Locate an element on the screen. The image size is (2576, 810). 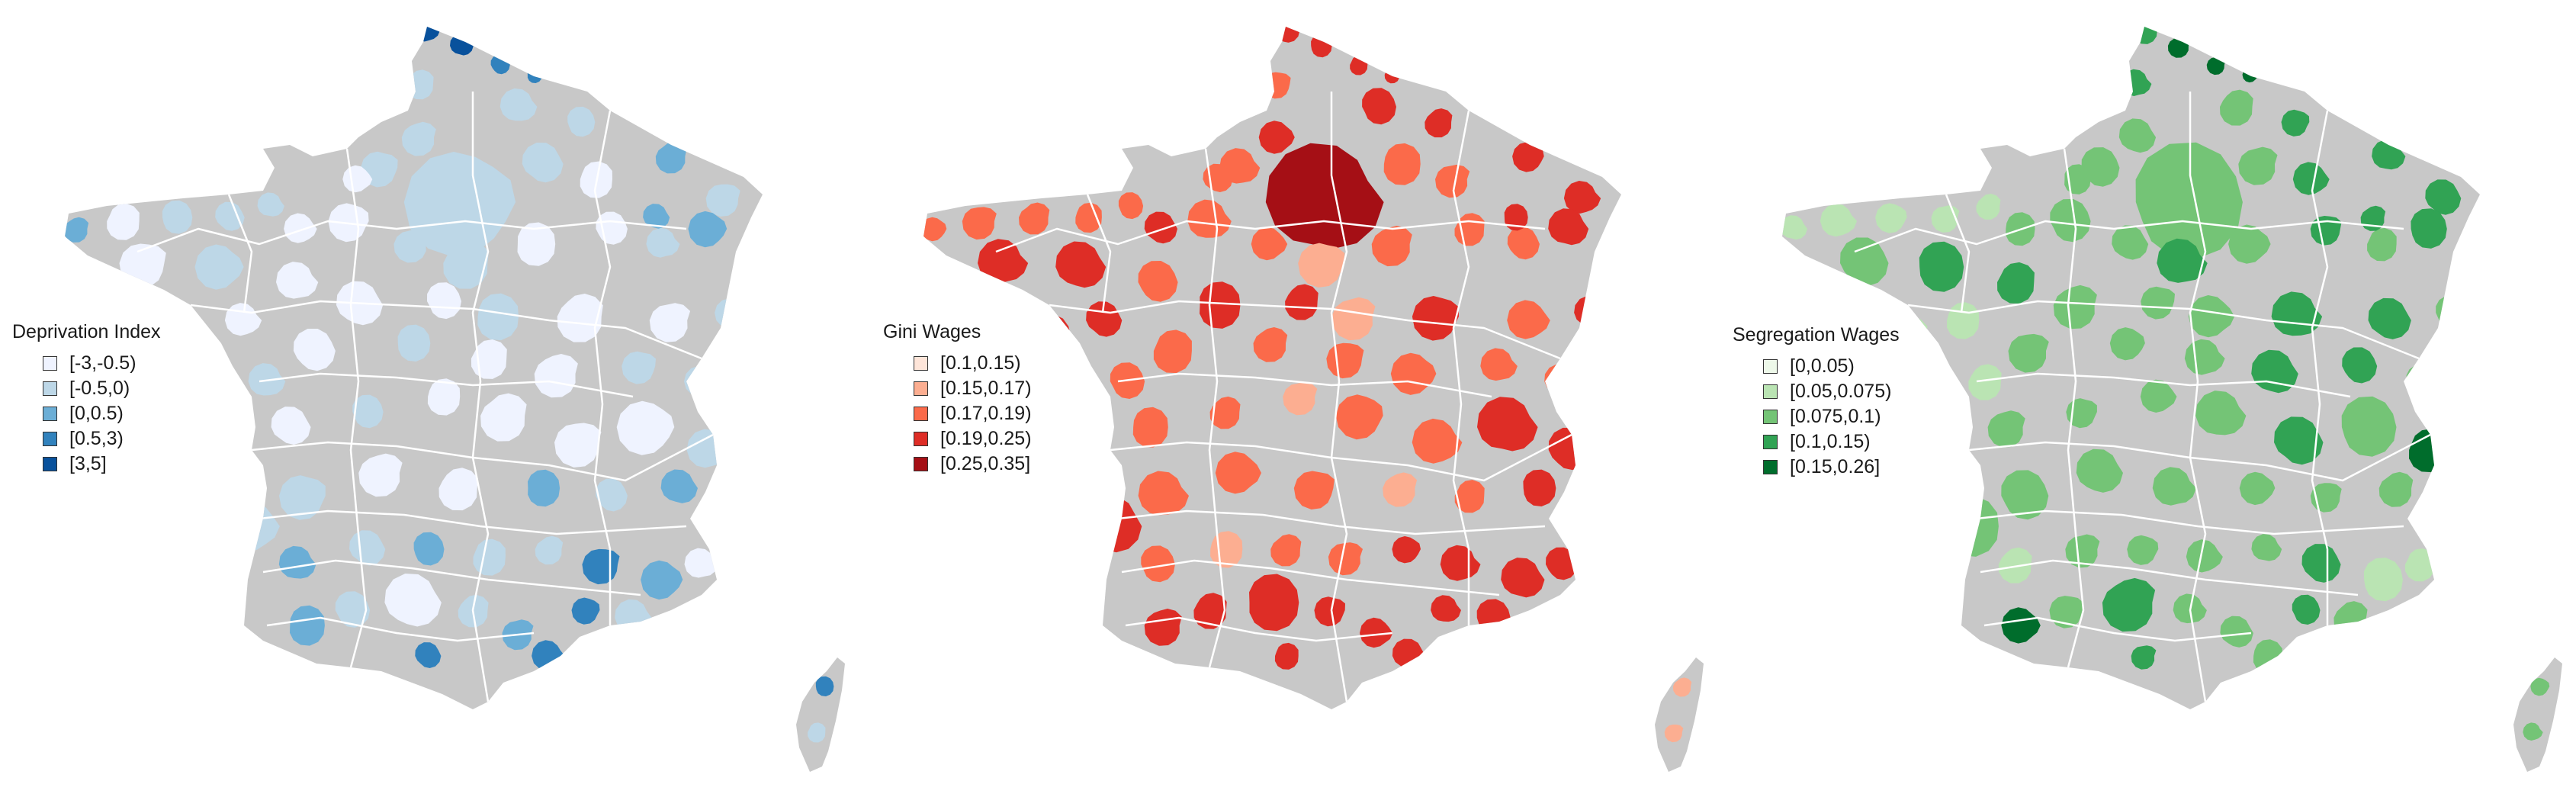
legend-item: [3,5] is located at coordinates (102, 464).